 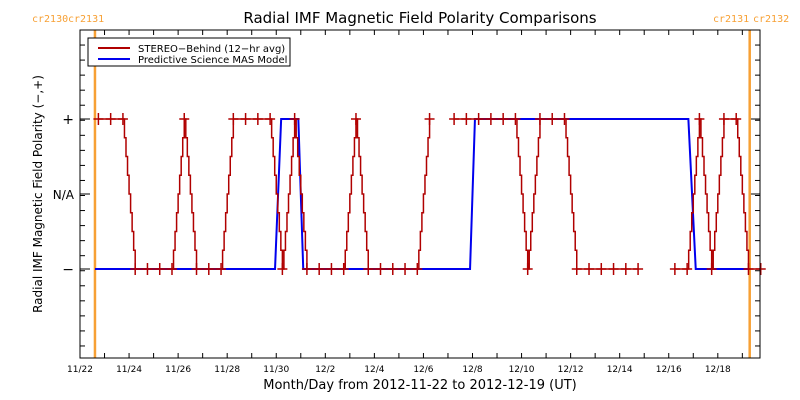 I want to click on x-tick-label: 12/6, so click(x=423, y=370).